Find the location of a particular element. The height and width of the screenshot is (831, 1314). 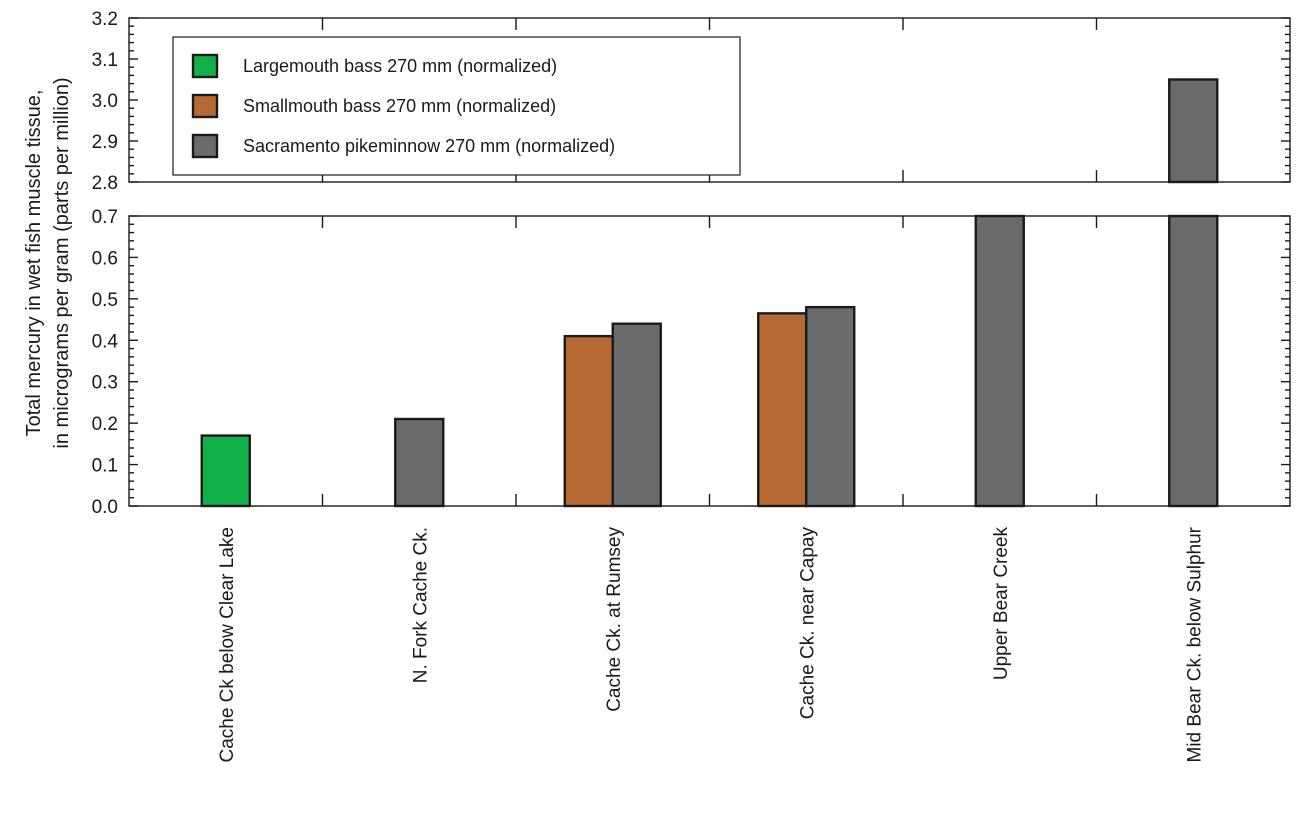

lower-axis-tick-label: 0.3 is located at coordinates (105, 383).